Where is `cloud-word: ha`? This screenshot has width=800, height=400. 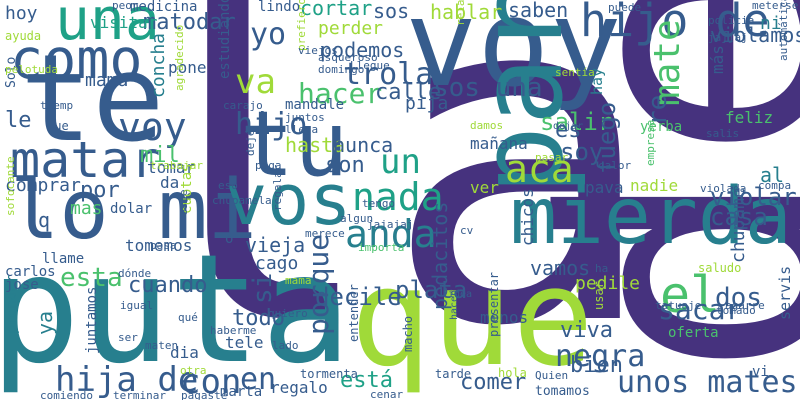 cloud-word: ha is located at coordinates (602, 268).